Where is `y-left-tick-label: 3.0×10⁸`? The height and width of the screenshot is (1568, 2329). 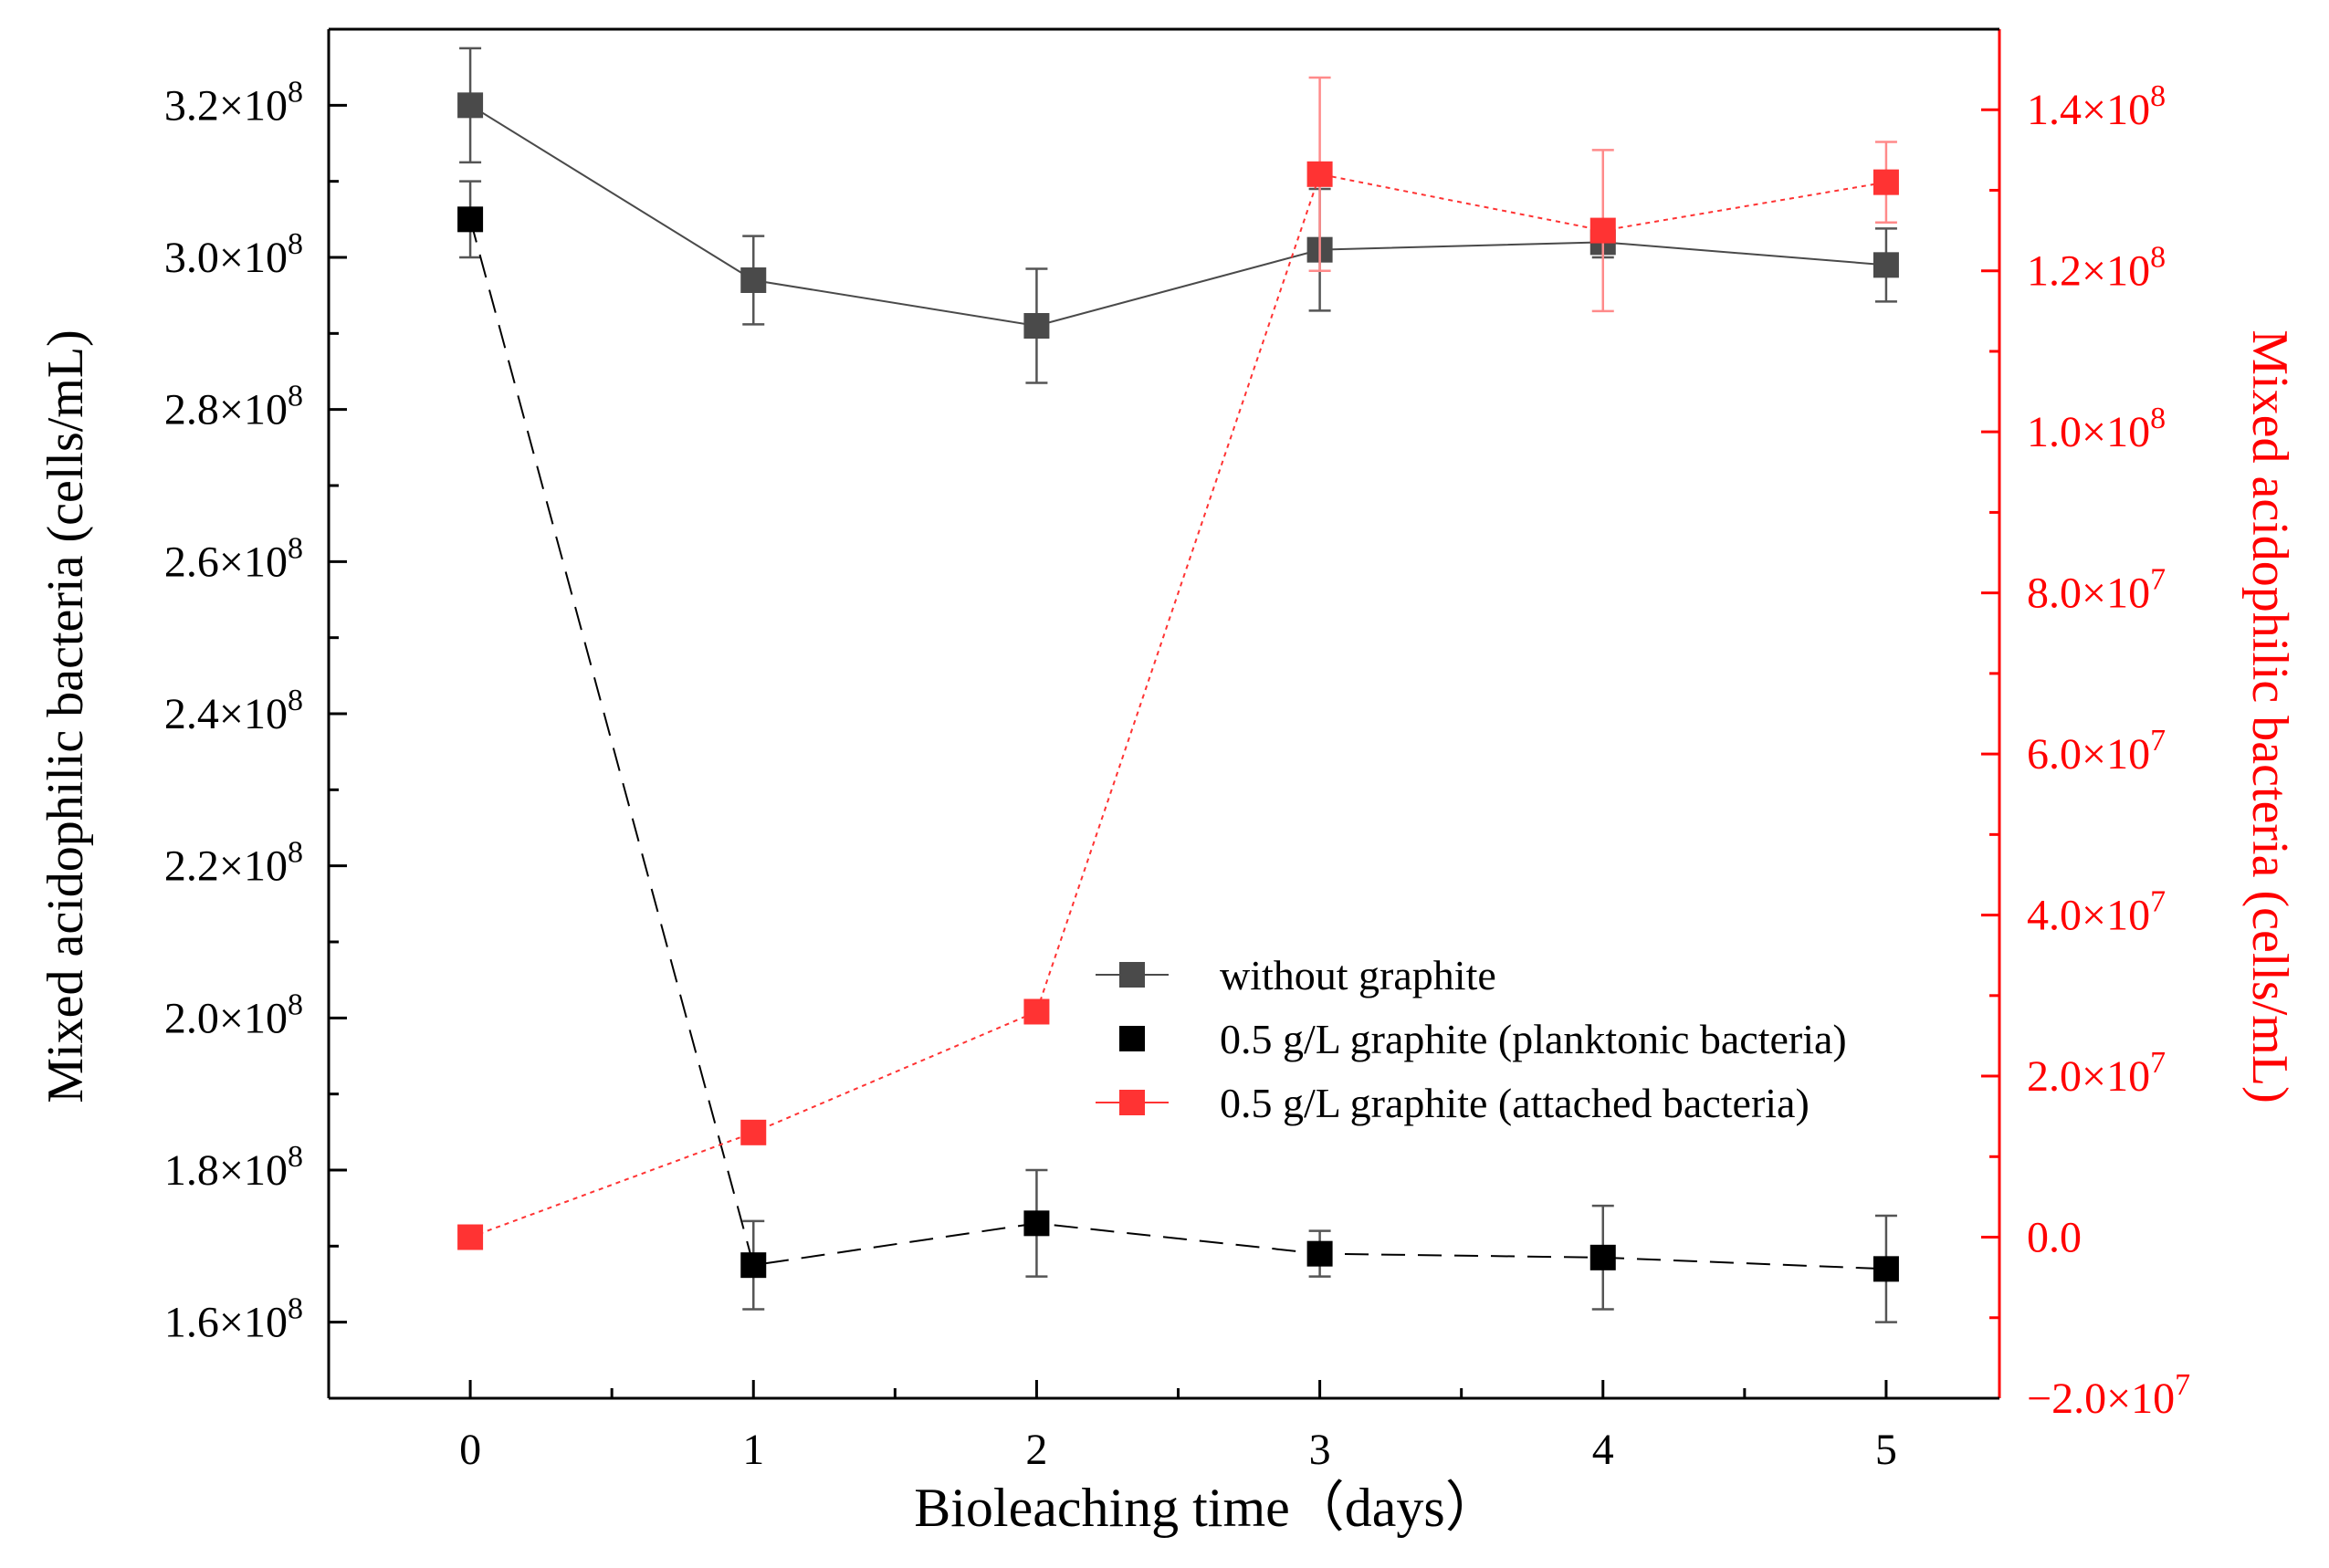 y-left-tick-label: 3.0×10⁸ is located at coordinates (233, 255).